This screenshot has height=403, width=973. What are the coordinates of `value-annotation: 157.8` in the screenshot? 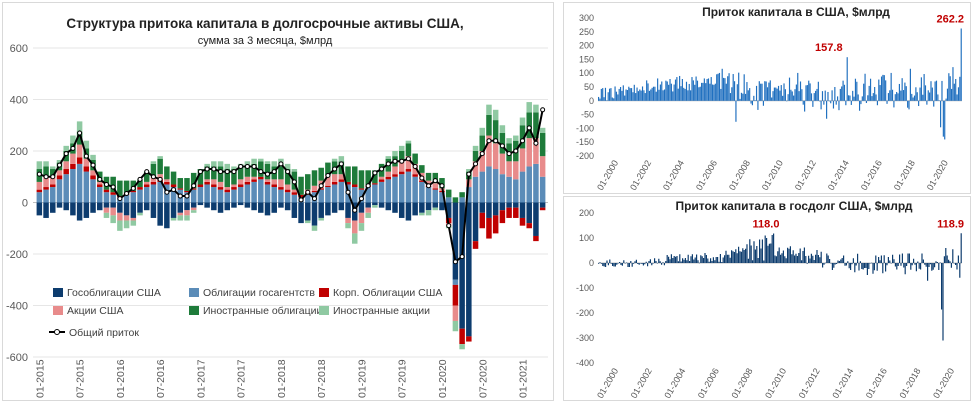 It's located at (829, 48).